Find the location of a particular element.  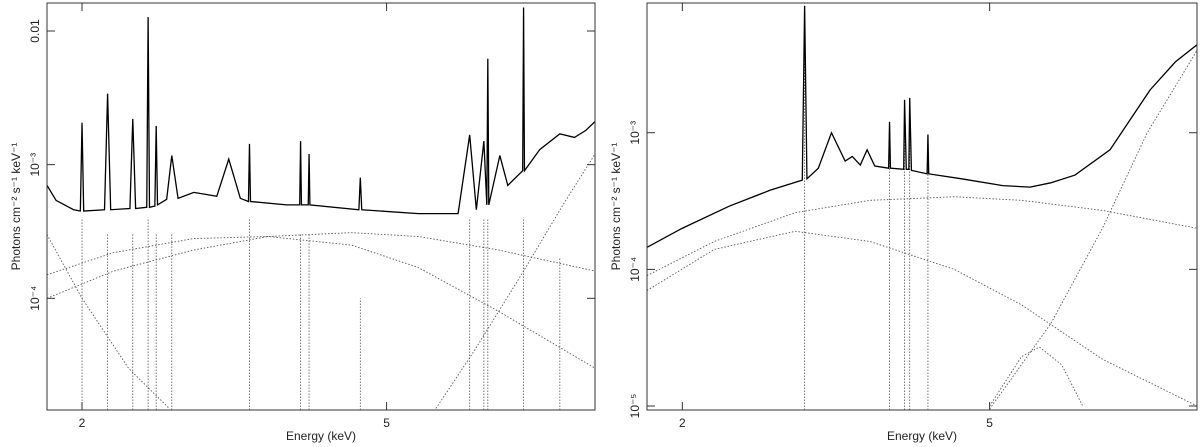

y-tick-label: 0.01 is located at coordinates (35, 31).